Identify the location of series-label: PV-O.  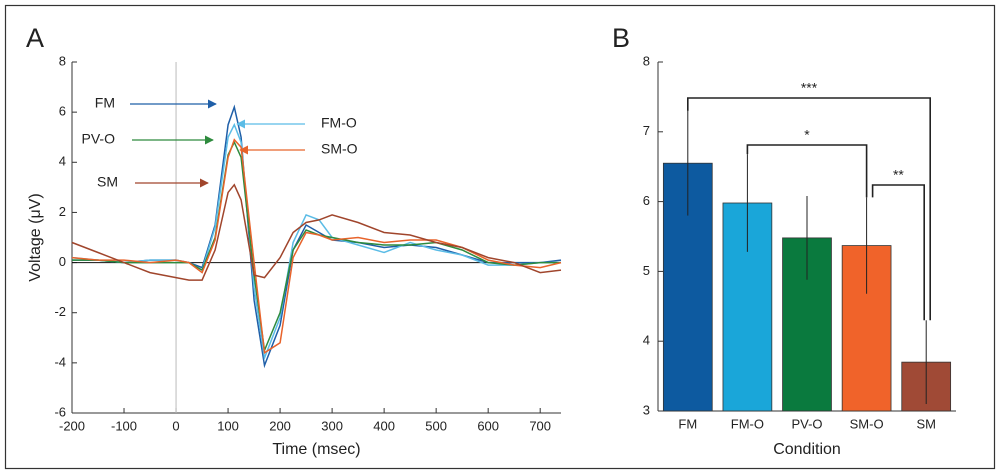
(99, 139).